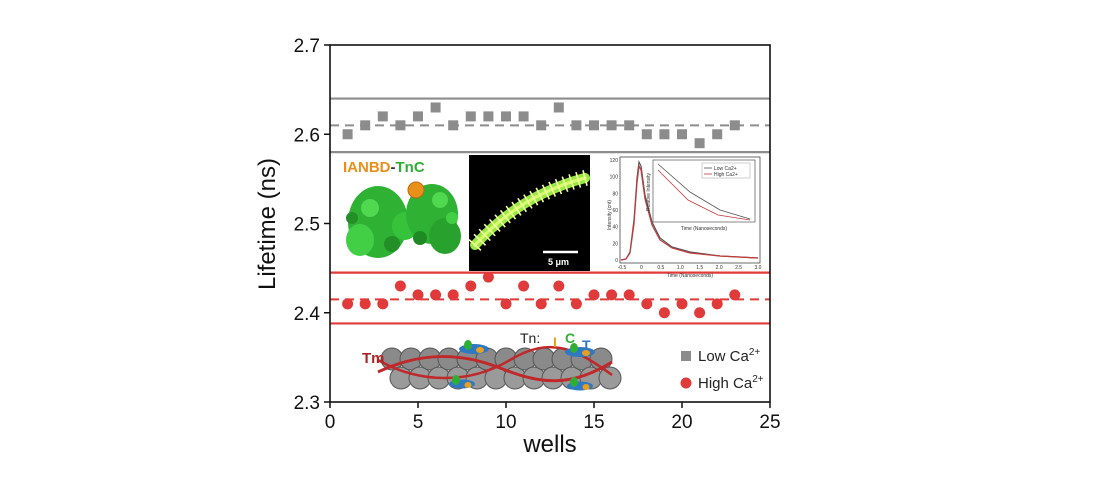  I want to click on inner-ylabel: Relative Intensity, so click(649, 191).